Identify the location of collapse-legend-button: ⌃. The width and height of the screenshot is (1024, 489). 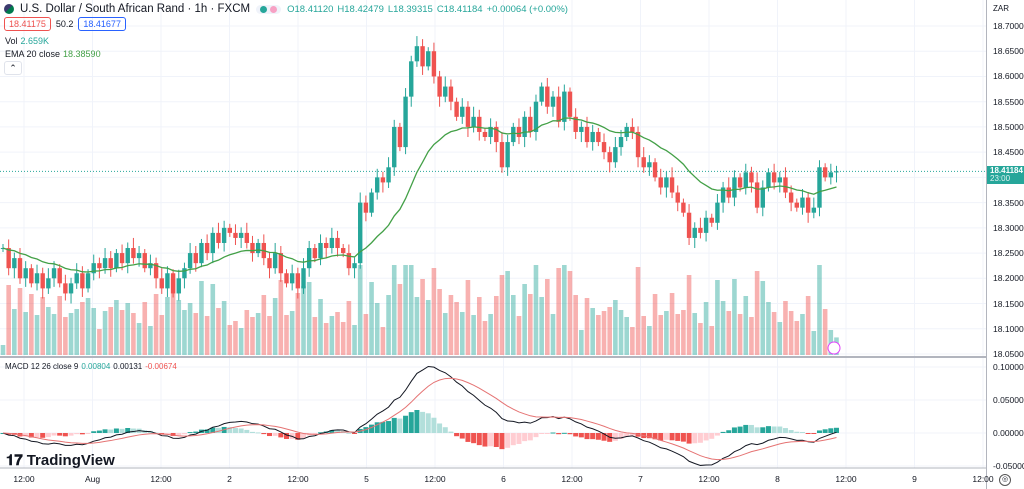
(13, 68).